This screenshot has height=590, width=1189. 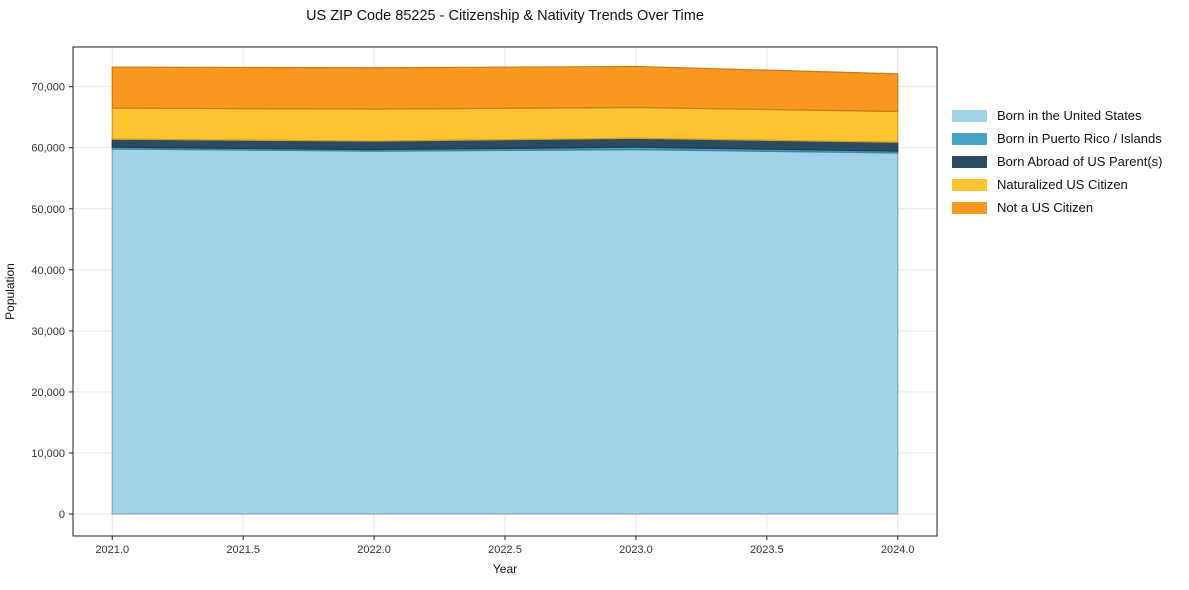 I want to click on legend-item-label: Born in Puerto Rico / Islands, so click(x=1079, y=138).